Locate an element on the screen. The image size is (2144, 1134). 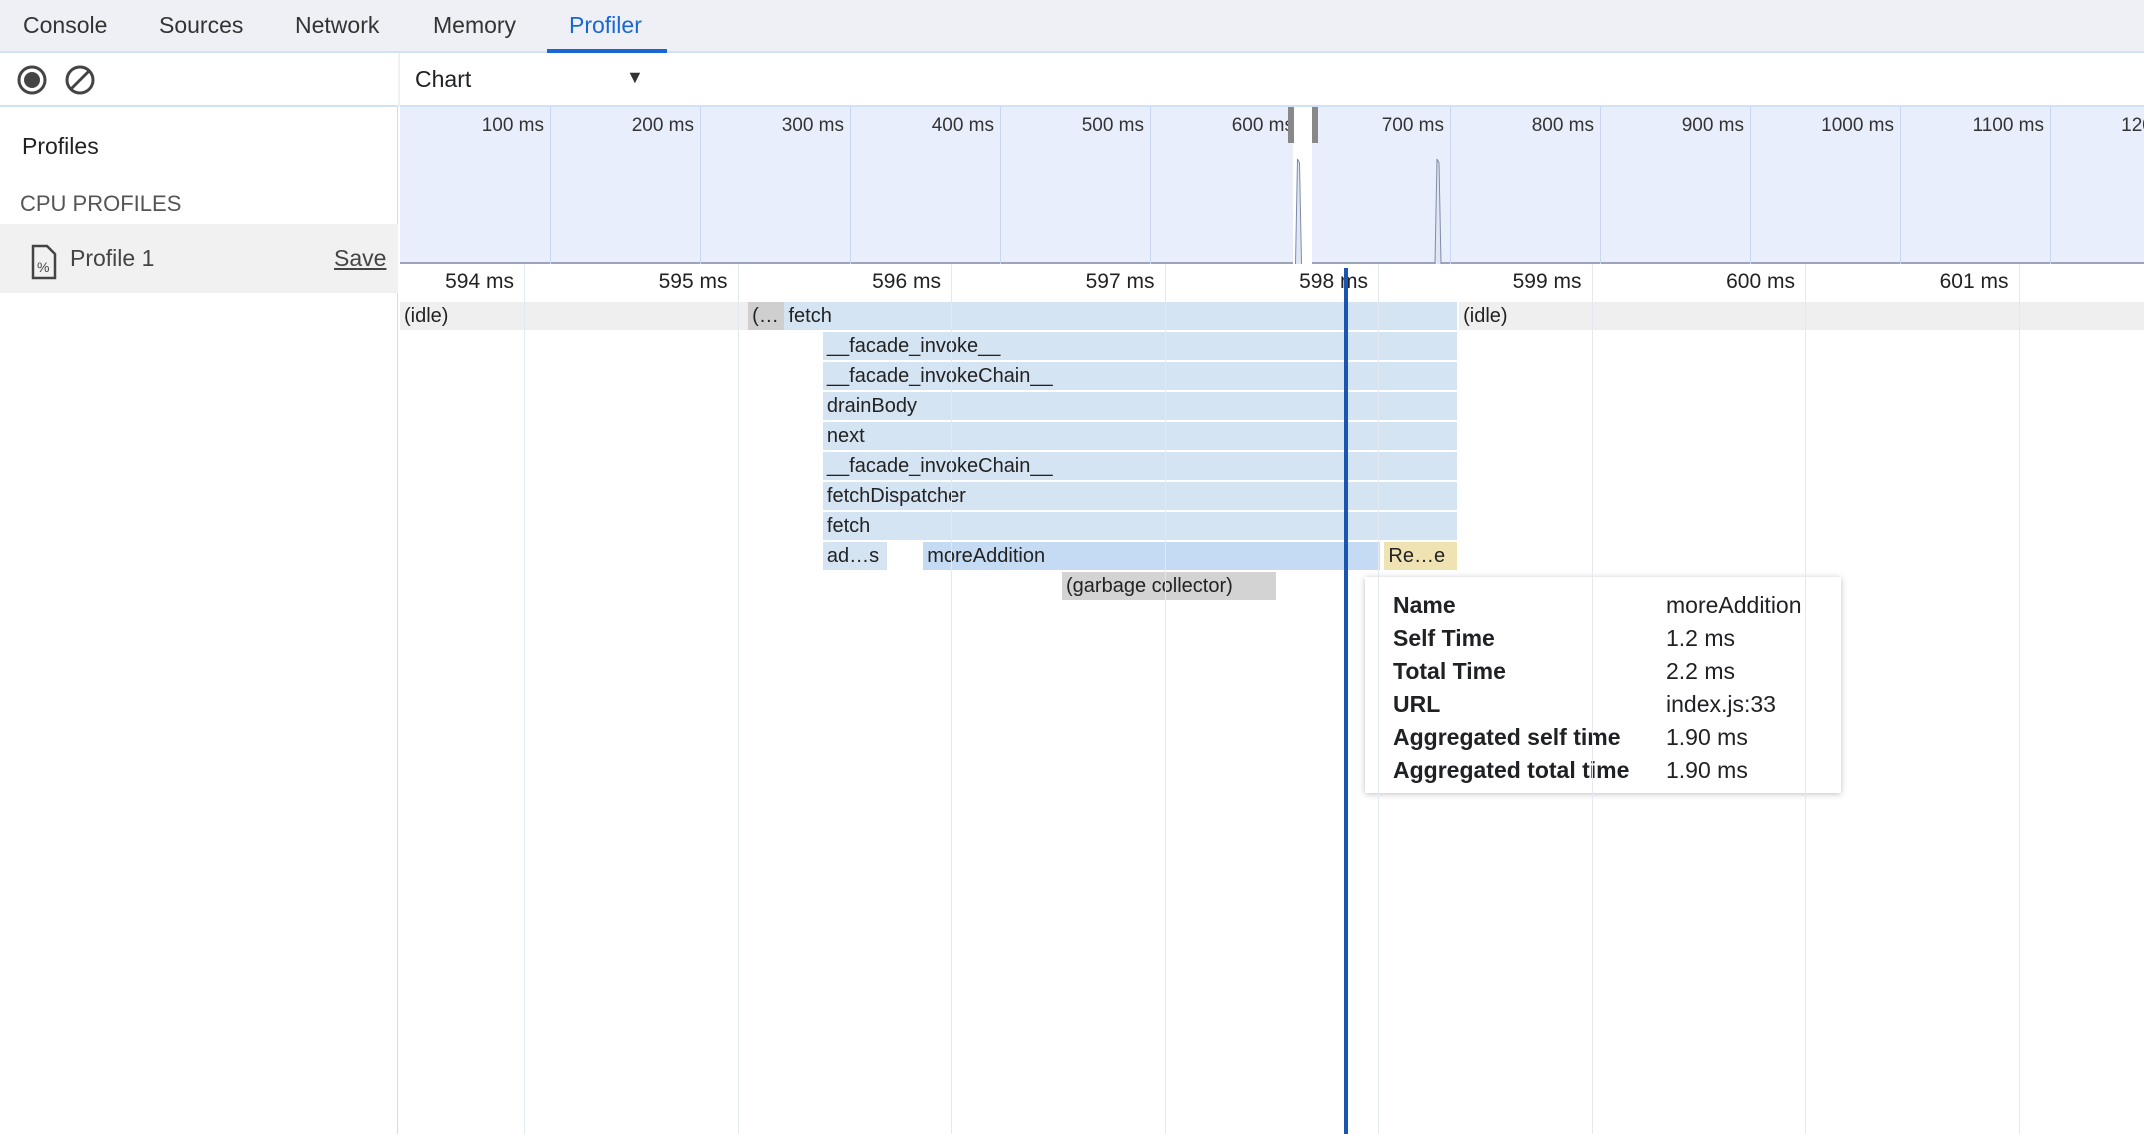
tooltip-row: Aggregated total time 1.90 ms is located at coordinates (1597, 770).